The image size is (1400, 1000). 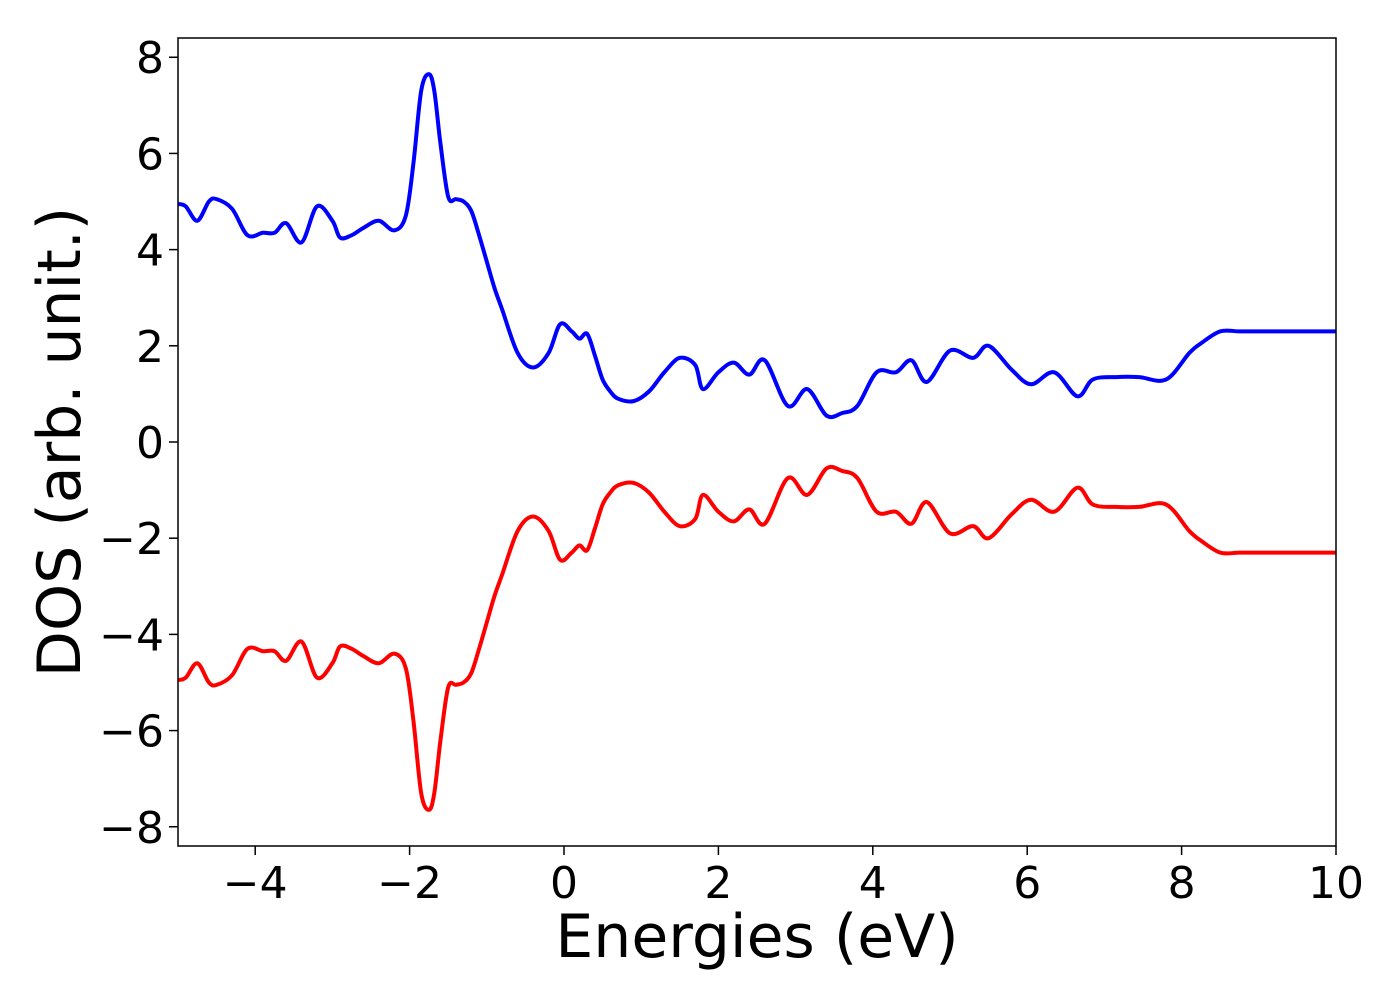 What do you see at coordinates (564, 883) in the screenshot?
I see `x-tick-label: 0` at bounding box center [564, 883].